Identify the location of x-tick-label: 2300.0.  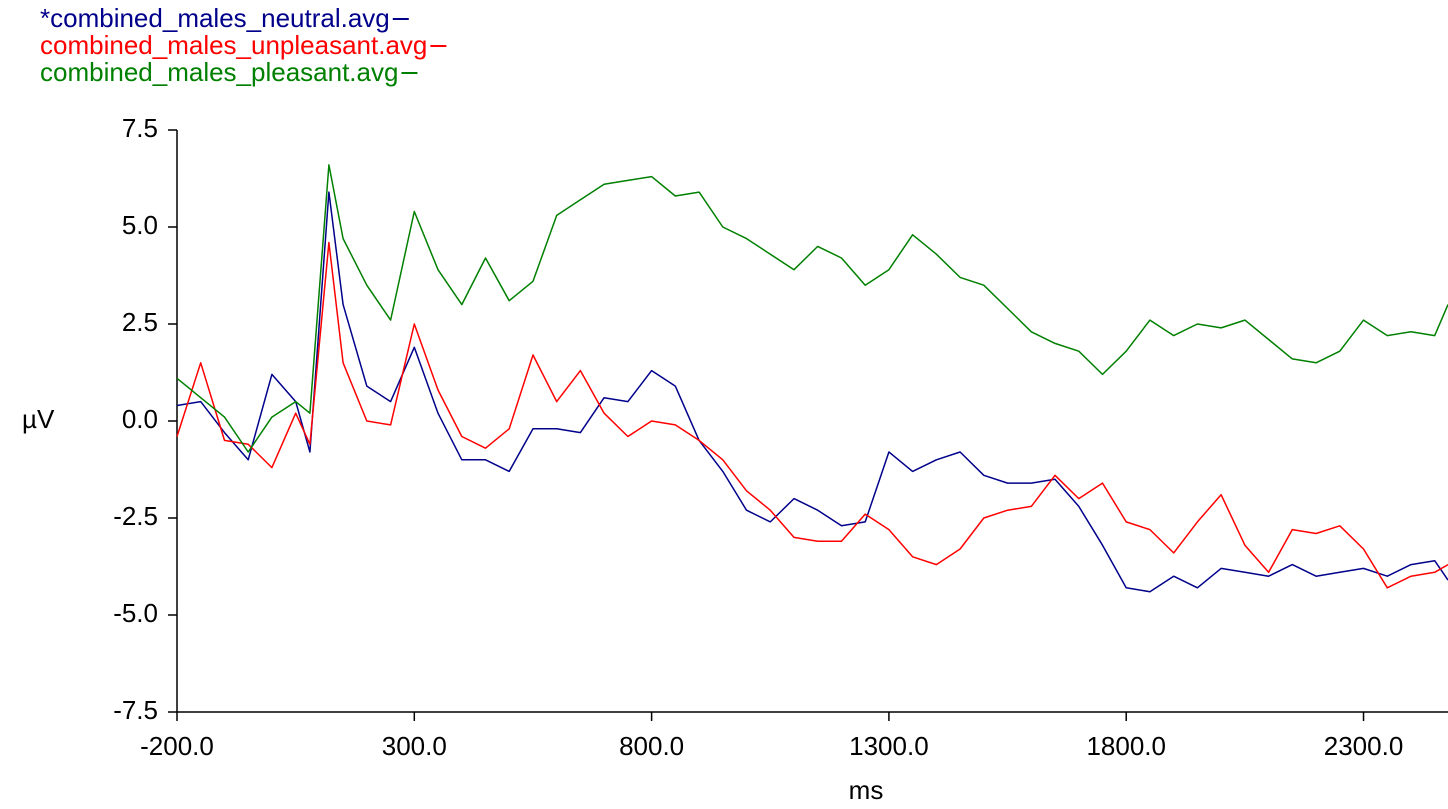
(1364, 746).